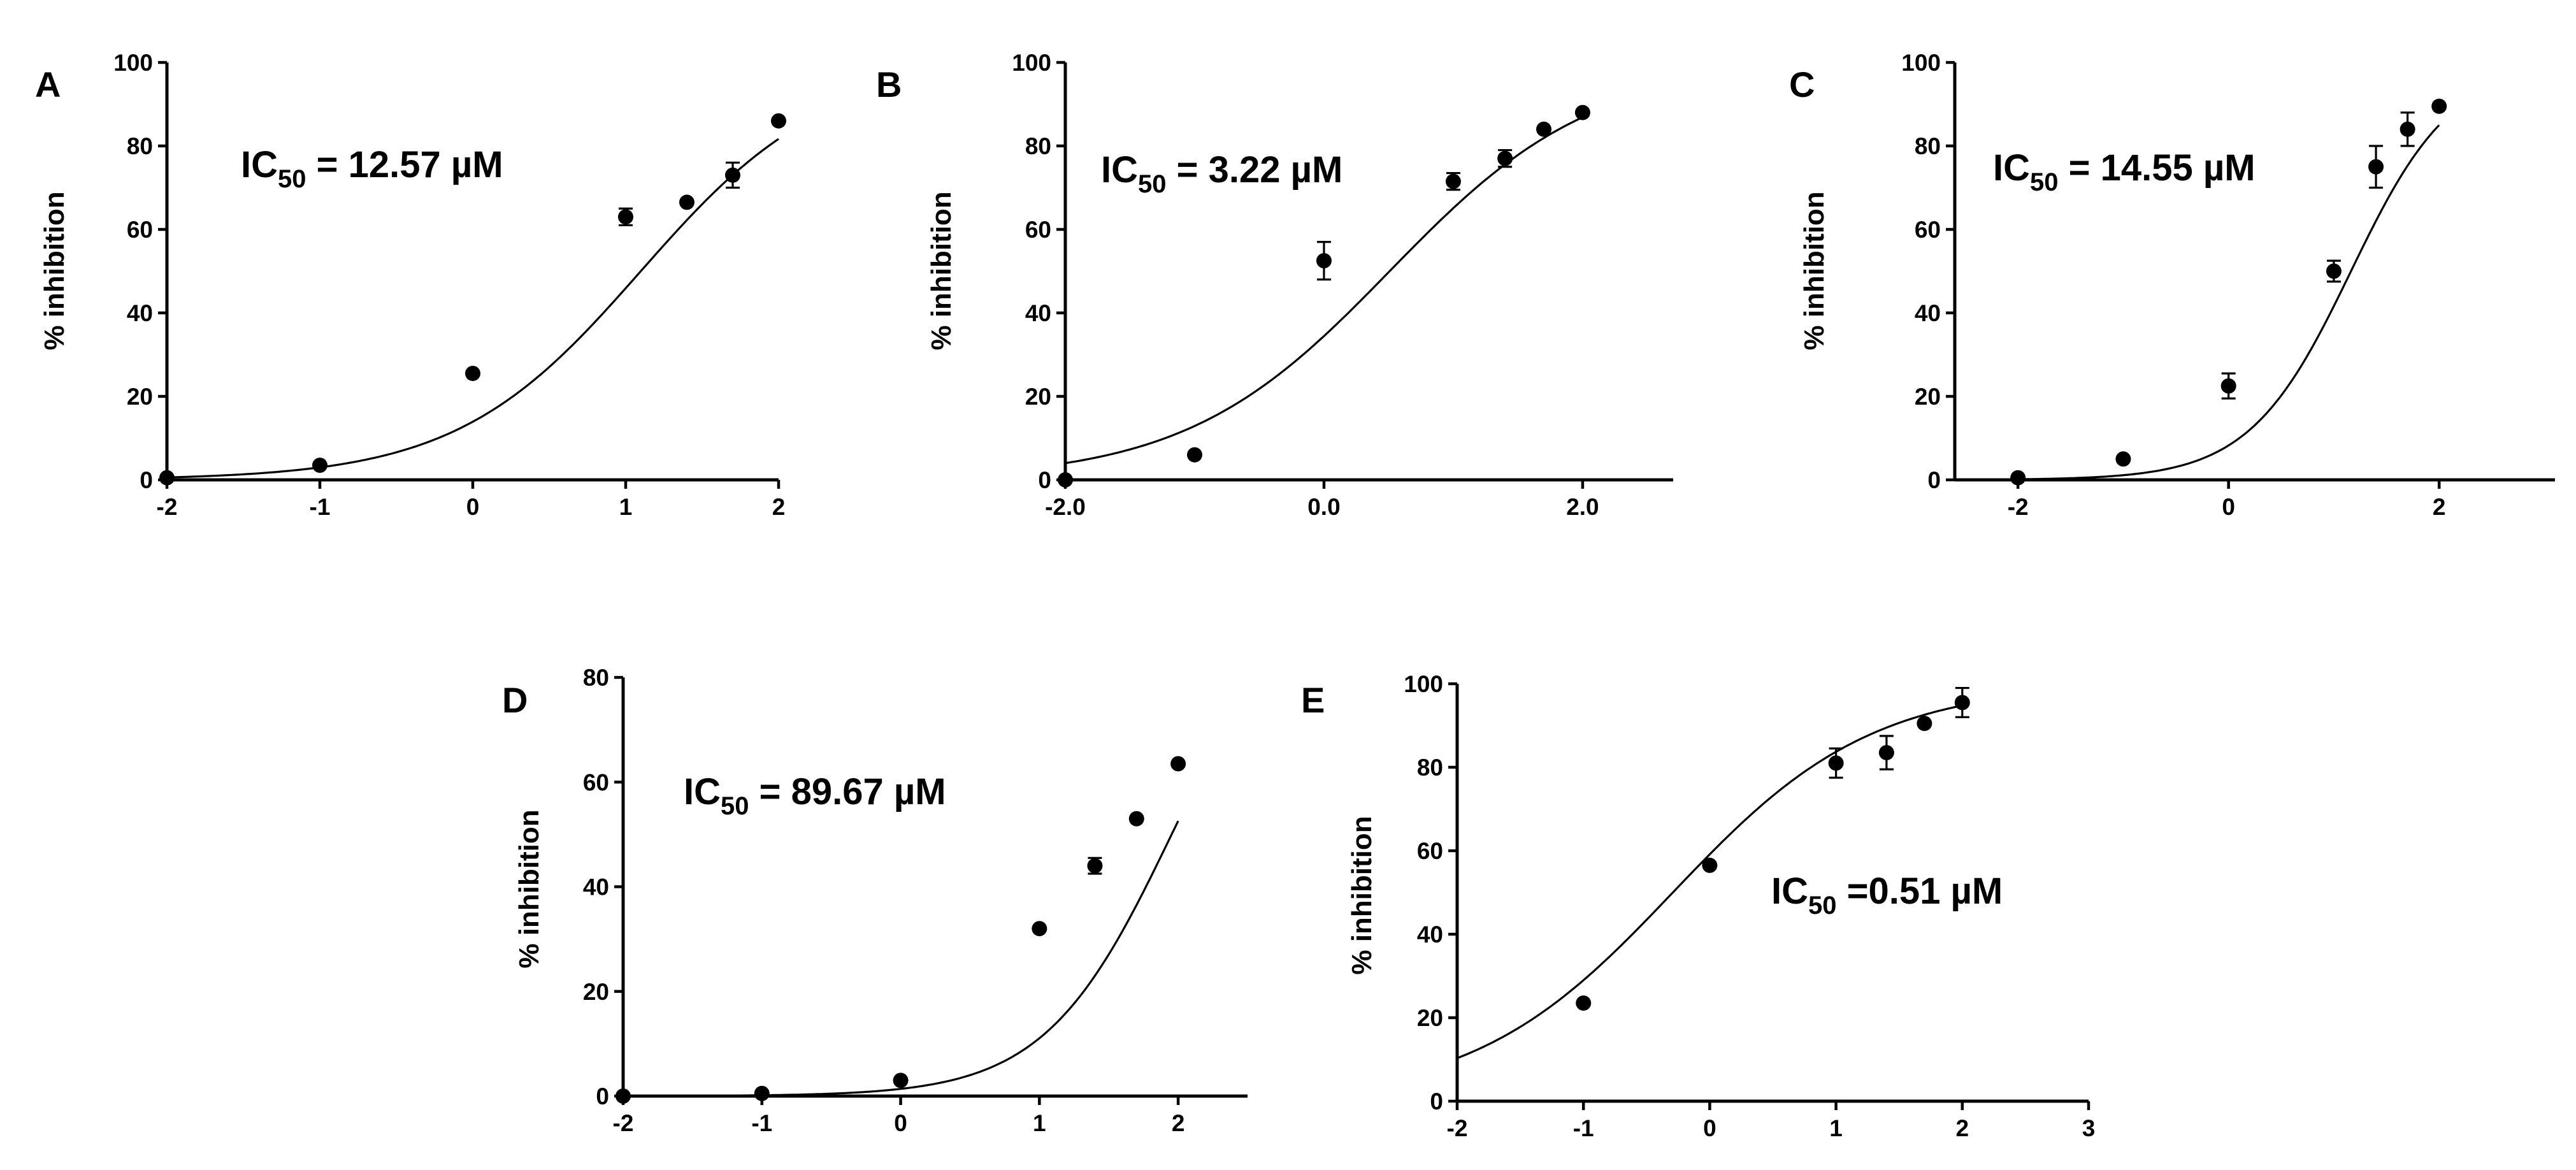 The width and height of the screenshot is (2576, 1170). What do you see at coordinates (405, 164) in the screenshot?
I see `ic50-value: = 12.57 µM` at bounding box center [405, 164].